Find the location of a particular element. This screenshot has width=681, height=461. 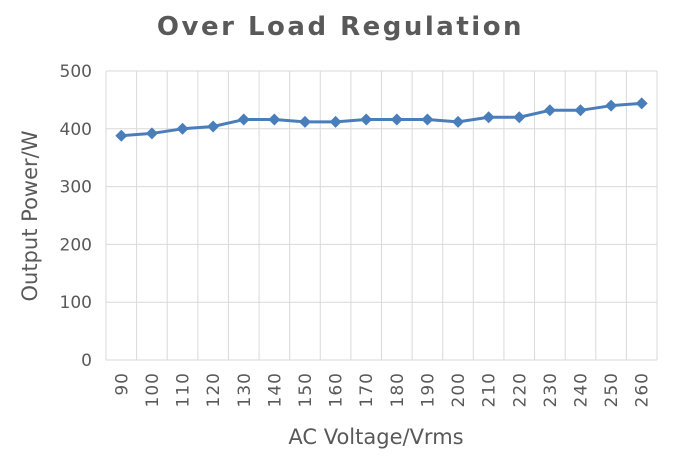

x-tick-label: 180 is located at coordinates (398, 389).